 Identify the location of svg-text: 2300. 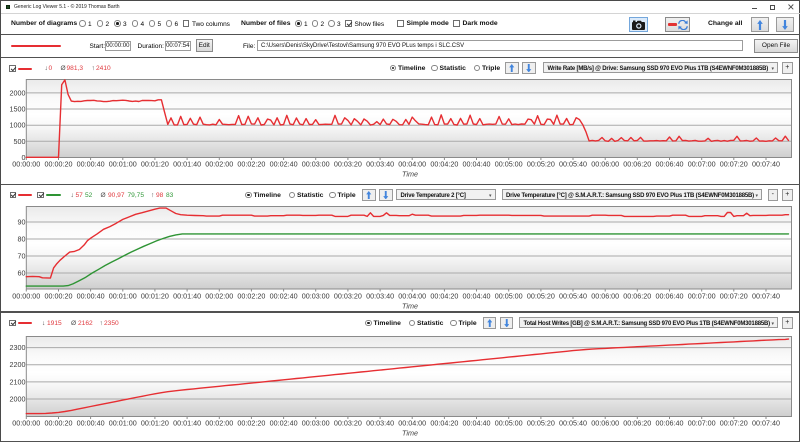
(18, 347).